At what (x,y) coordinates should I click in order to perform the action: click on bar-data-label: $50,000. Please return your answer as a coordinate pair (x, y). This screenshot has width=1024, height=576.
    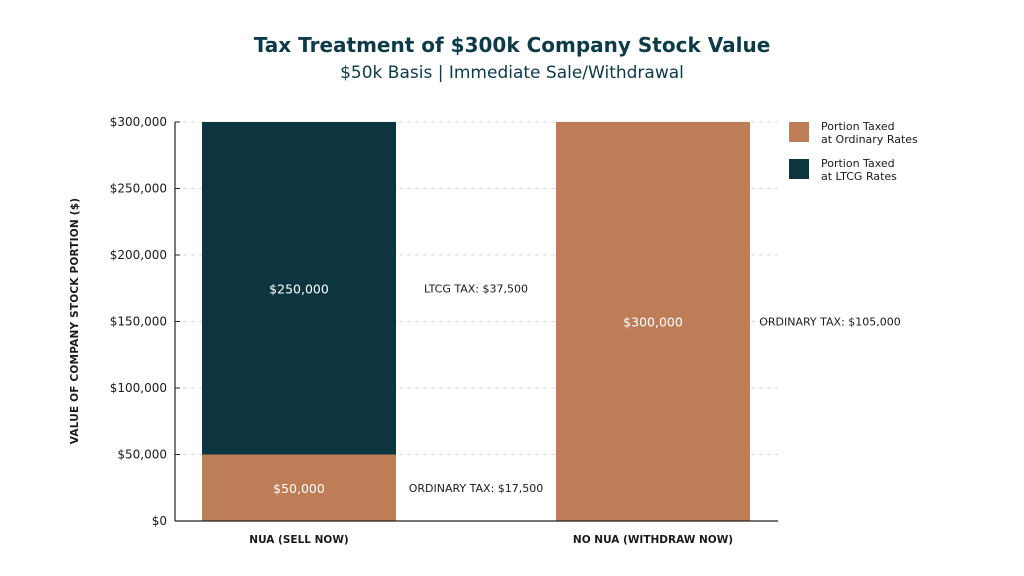
    Looking at the image, I should click on (299, 488).